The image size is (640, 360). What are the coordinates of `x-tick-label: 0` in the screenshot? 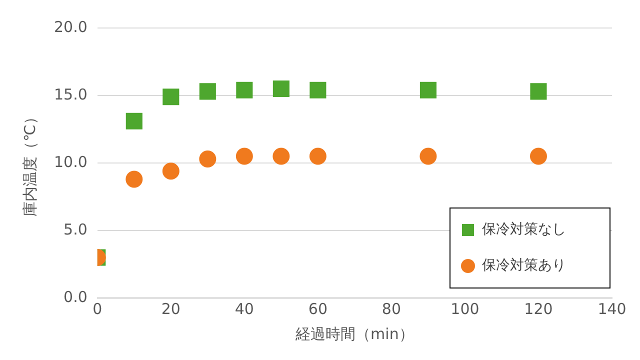 It's located at (97, 309).